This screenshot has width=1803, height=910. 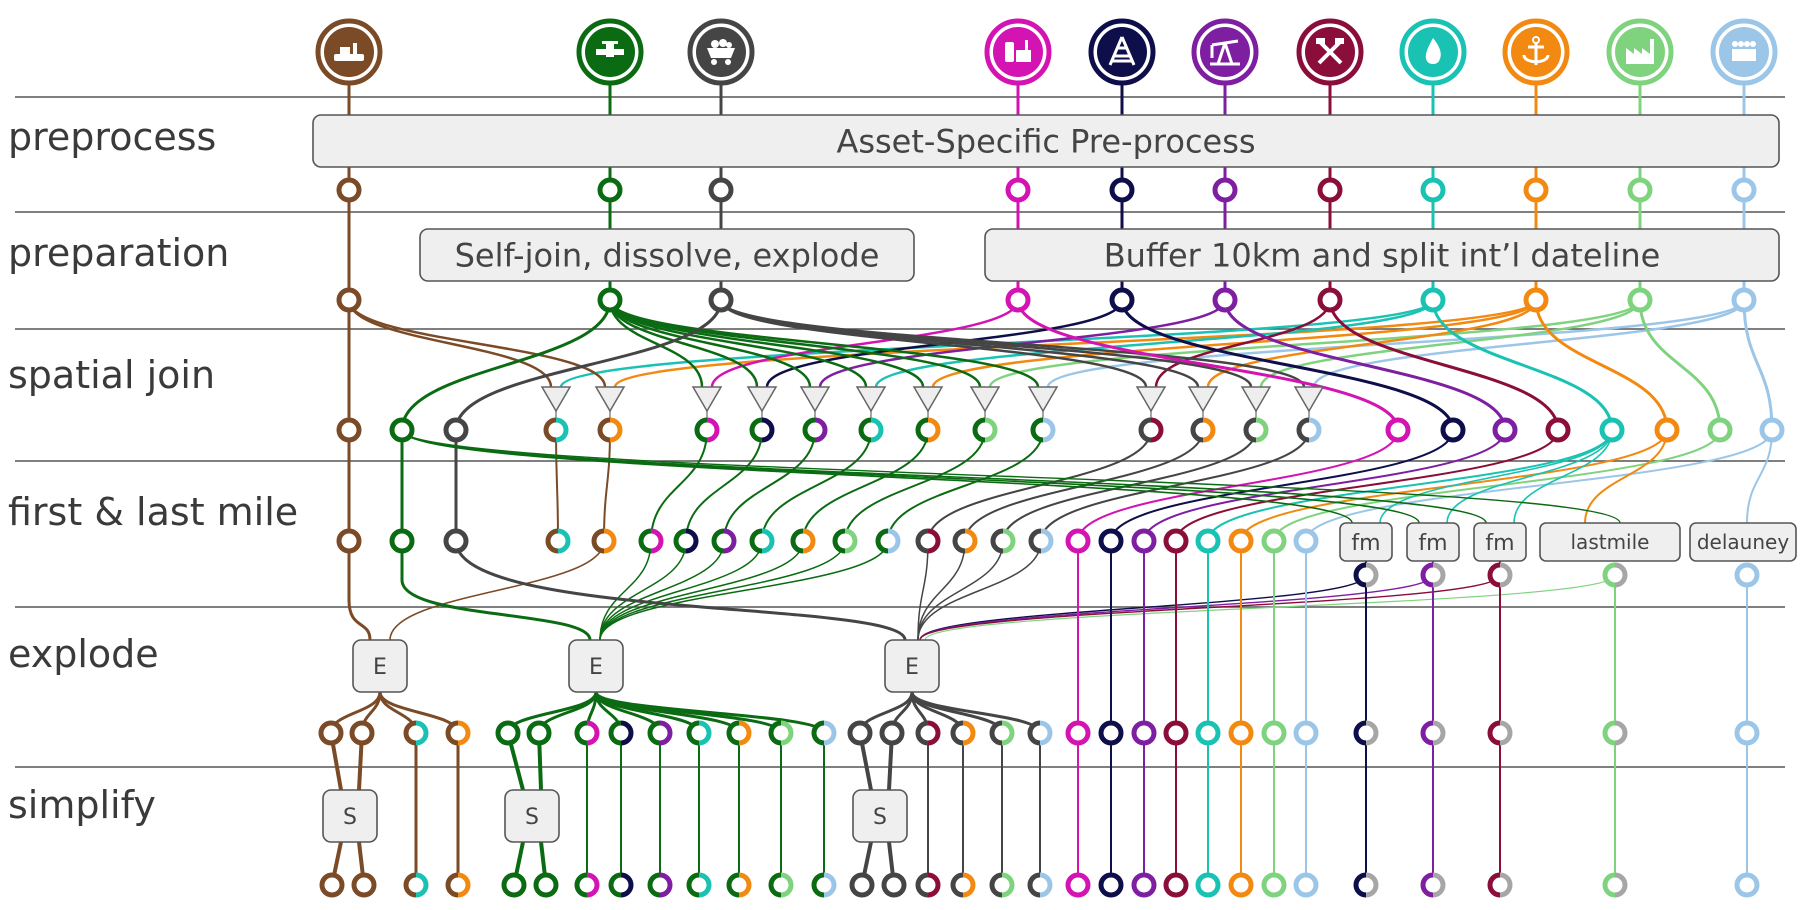 I want to click on coal-cart-icon, so click(x=721, y=52).